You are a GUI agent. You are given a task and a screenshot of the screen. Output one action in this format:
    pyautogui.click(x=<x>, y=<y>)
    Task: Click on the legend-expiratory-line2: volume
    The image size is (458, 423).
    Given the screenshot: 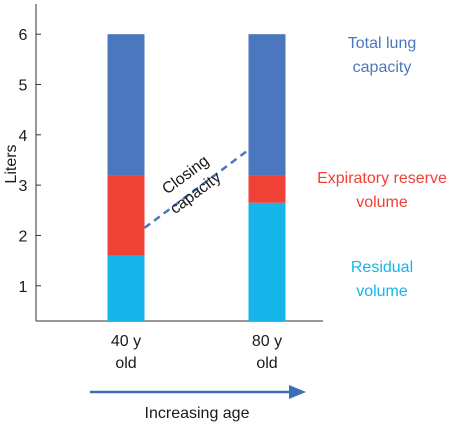 What is the action you would take?
    pyautogui.click(x=382, y=202)
    